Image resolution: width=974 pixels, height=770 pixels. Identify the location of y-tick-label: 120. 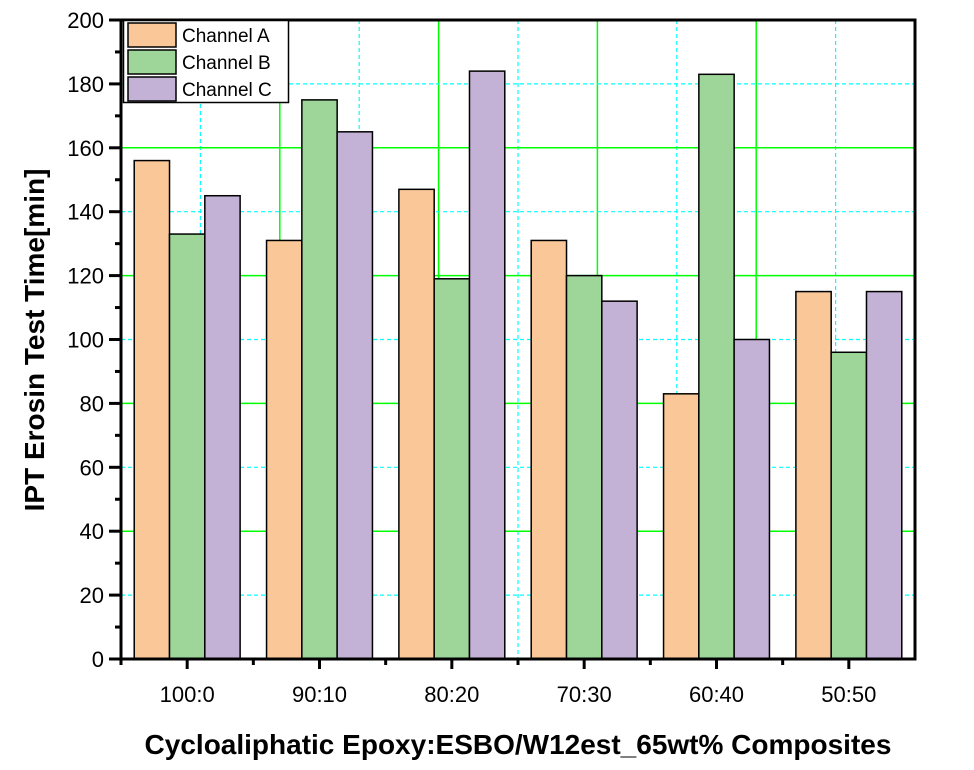
(85, 276).